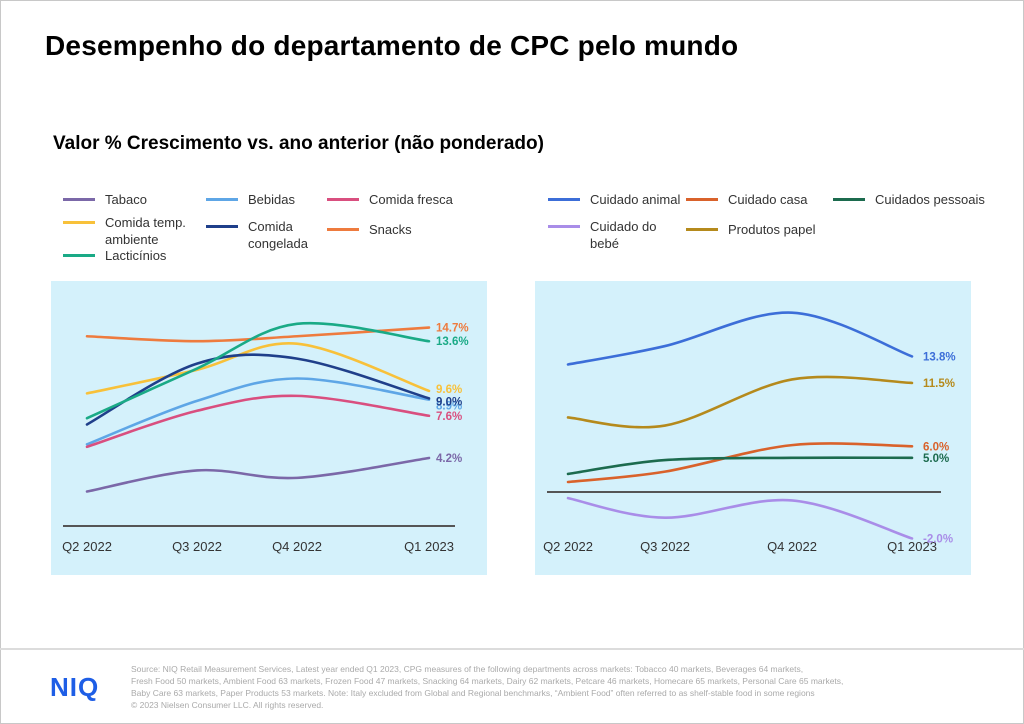  I want to click on legend-label: Snacks, so click(390, 229).